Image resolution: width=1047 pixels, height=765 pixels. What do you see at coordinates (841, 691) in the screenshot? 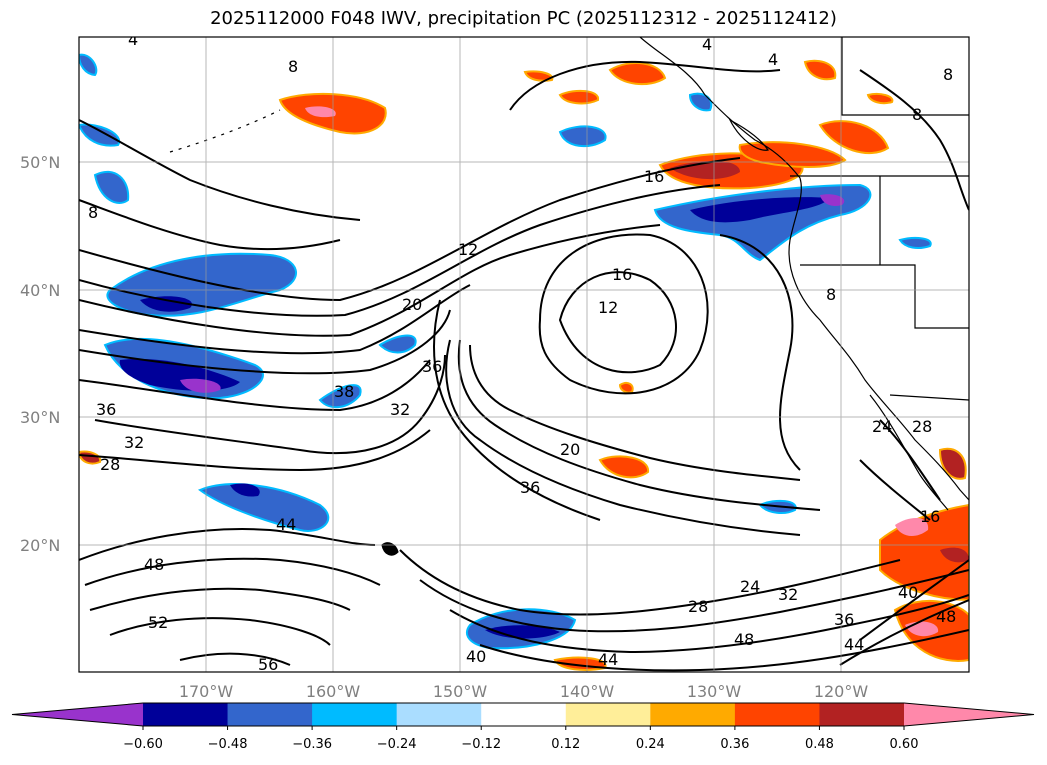
I see `lon-label: 120°W` at bounding box center [841, 691].